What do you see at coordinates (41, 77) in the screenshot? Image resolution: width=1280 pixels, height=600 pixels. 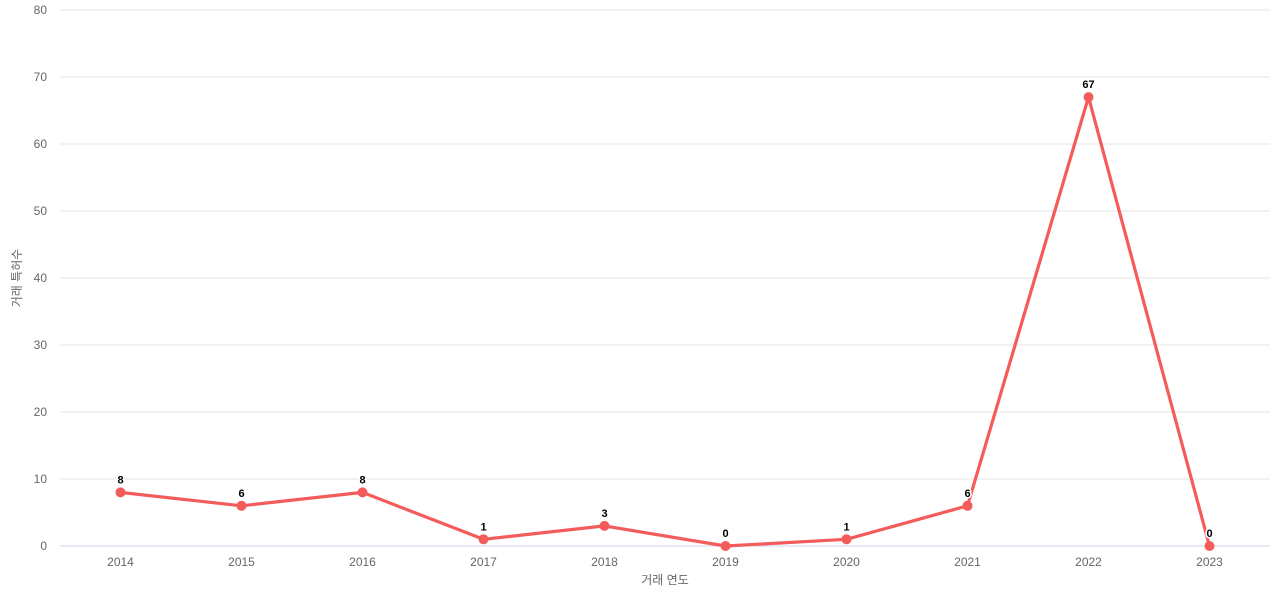 I see `y-axis-tick-label: 70` at bounding box center [41, 77].